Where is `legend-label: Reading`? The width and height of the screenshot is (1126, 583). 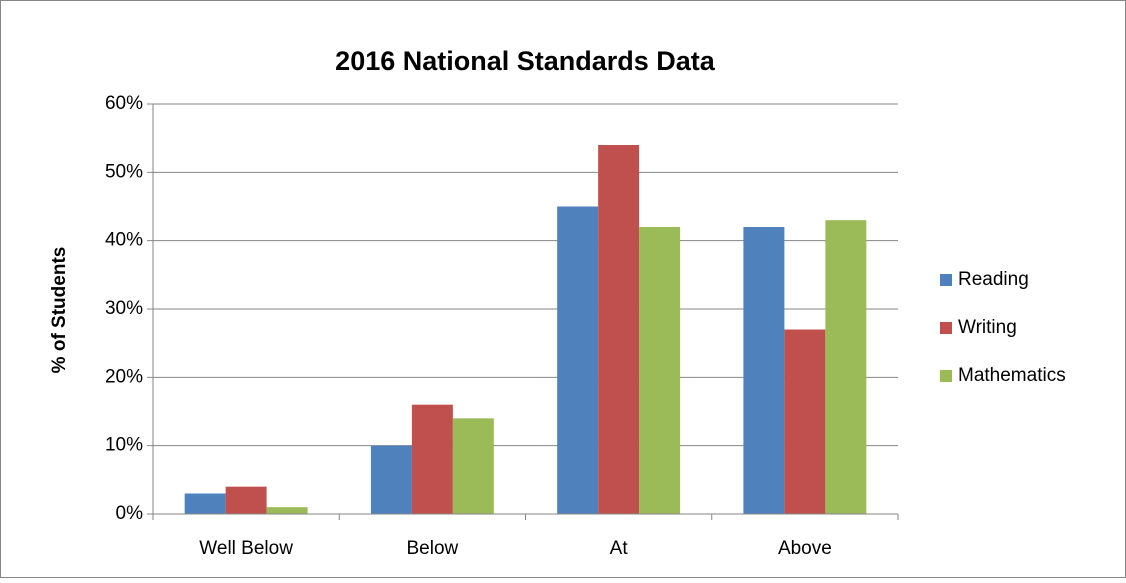
legend-label: Reading is located at coordinates (993, 279).